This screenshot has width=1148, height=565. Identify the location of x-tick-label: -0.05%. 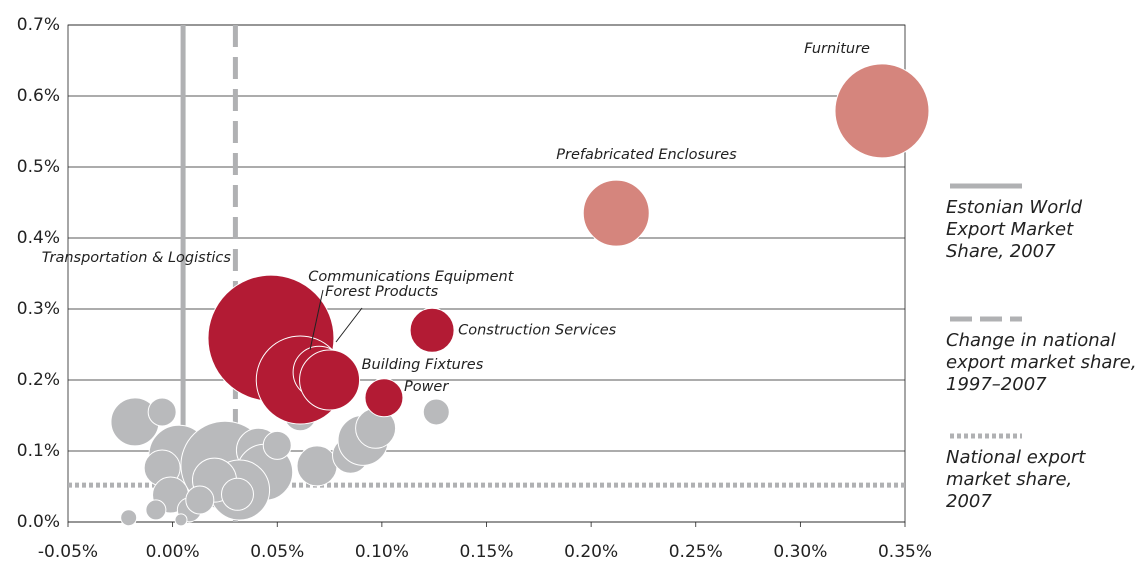
(68, 552).